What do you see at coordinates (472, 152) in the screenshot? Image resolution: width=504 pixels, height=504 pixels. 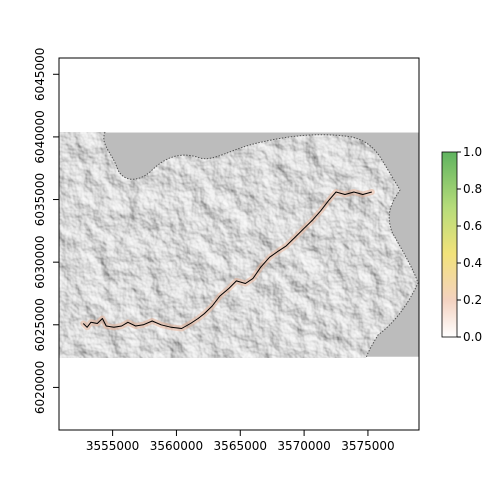 I see `colorbar-tick-label: 1.0` at bounding box center [472, 152].